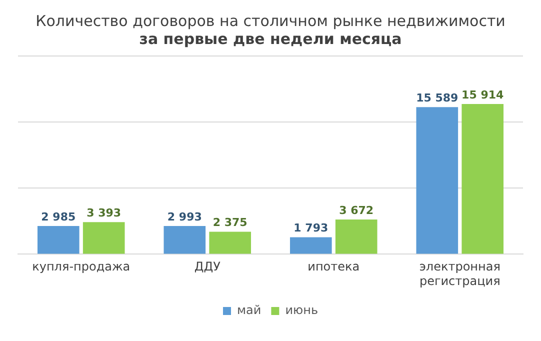  What do you see at coordinates (459, 274) in the screenshot?
I see `x-tick-label: электронная регистрация` at bounding box center [459, 274].